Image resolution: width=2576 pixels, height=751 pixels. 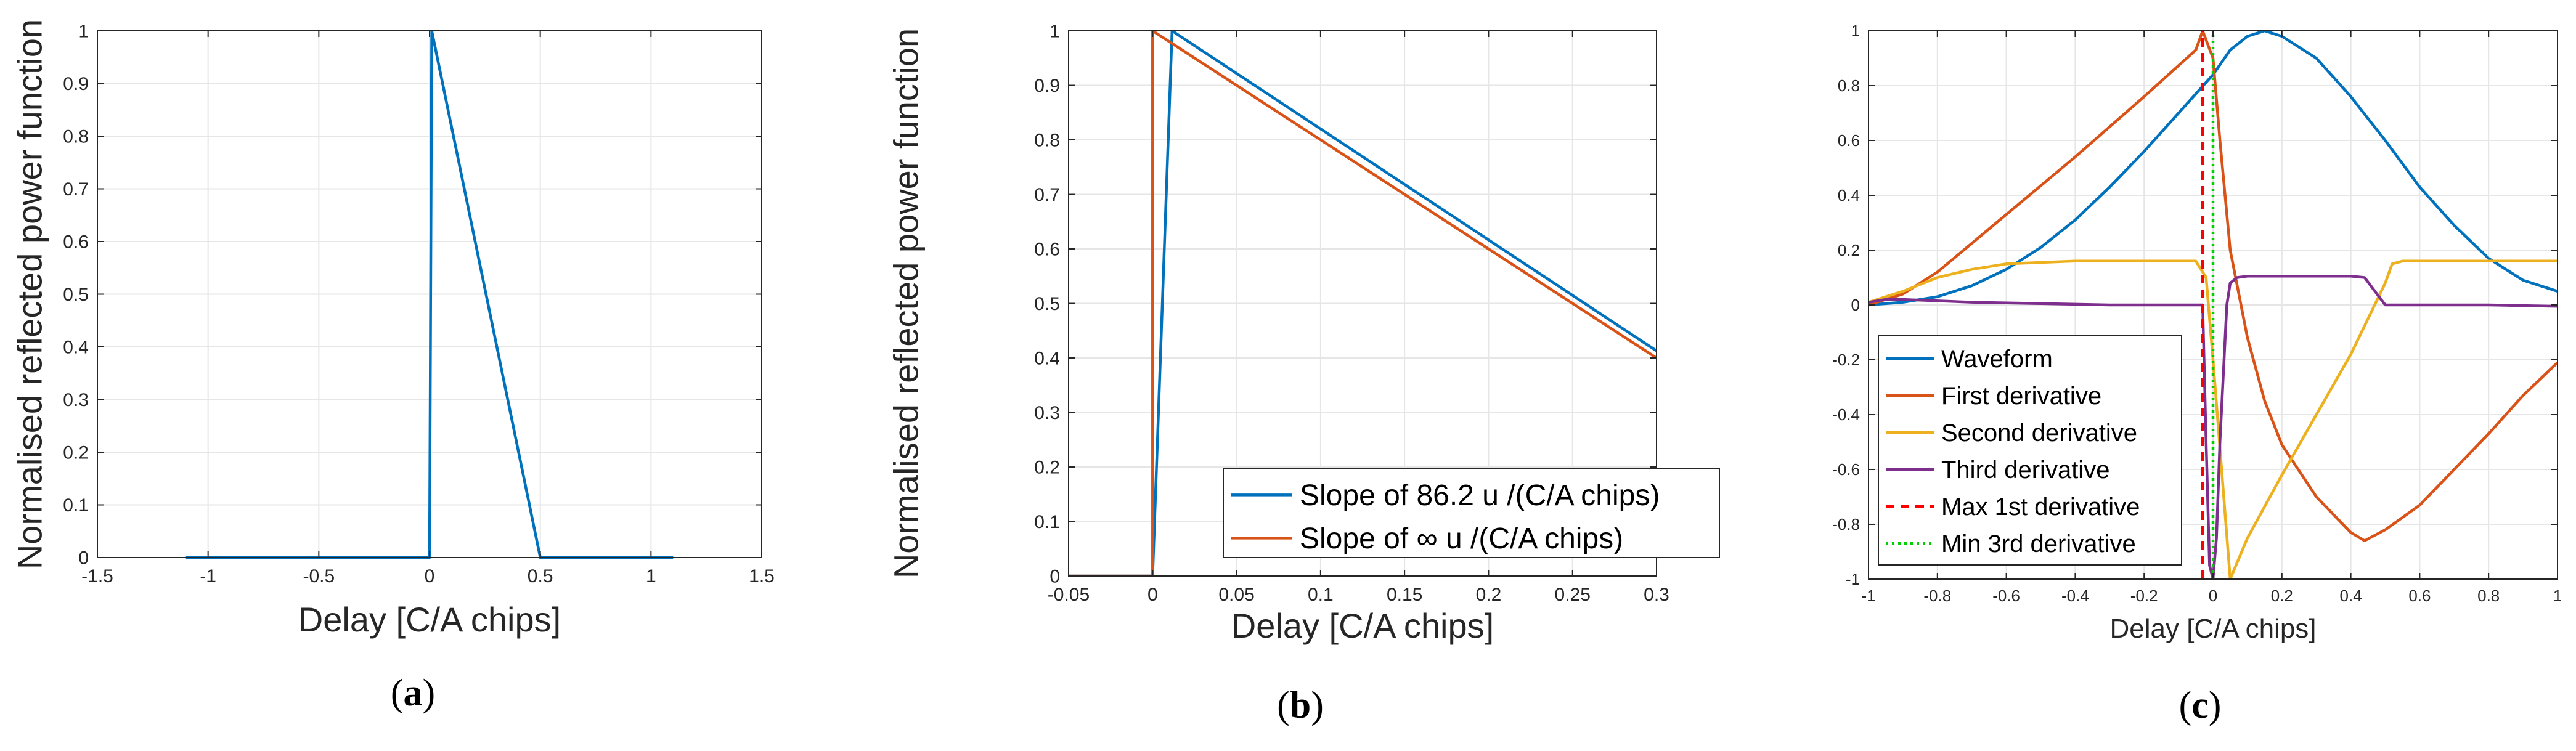 What do you see at coordinates (2488, 596) in the screenshot?
I see `x-tick-label: 0.8` at bounding box center [2488, 596].